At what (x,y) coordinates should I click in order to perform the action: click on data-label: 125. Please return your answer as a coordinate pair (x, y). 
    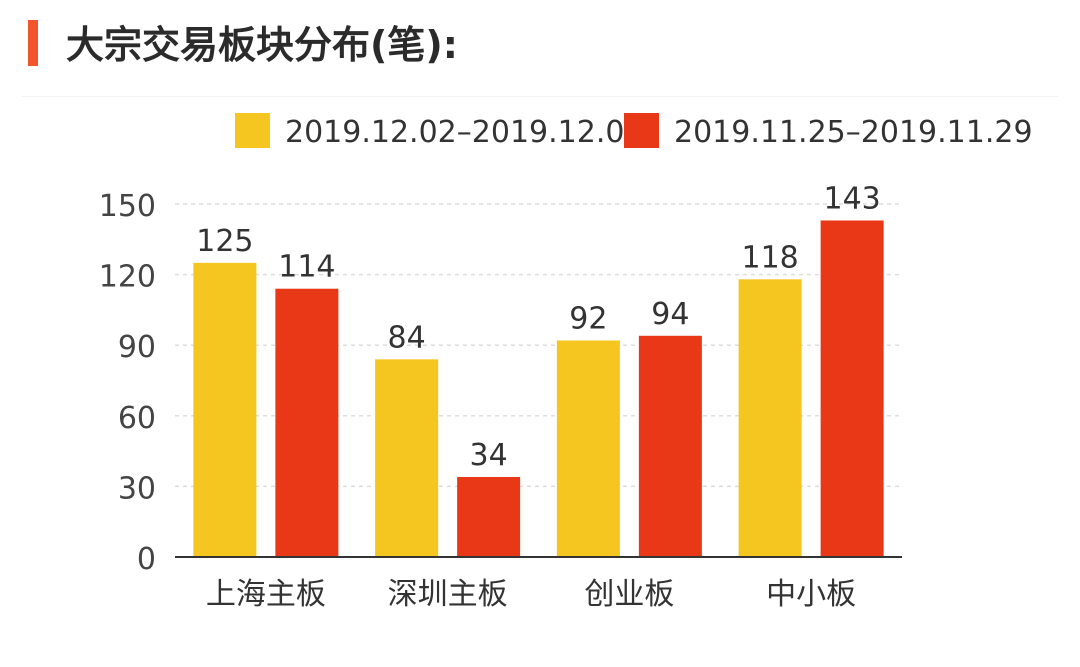
    Looking at the image, I should click on (224, 241).